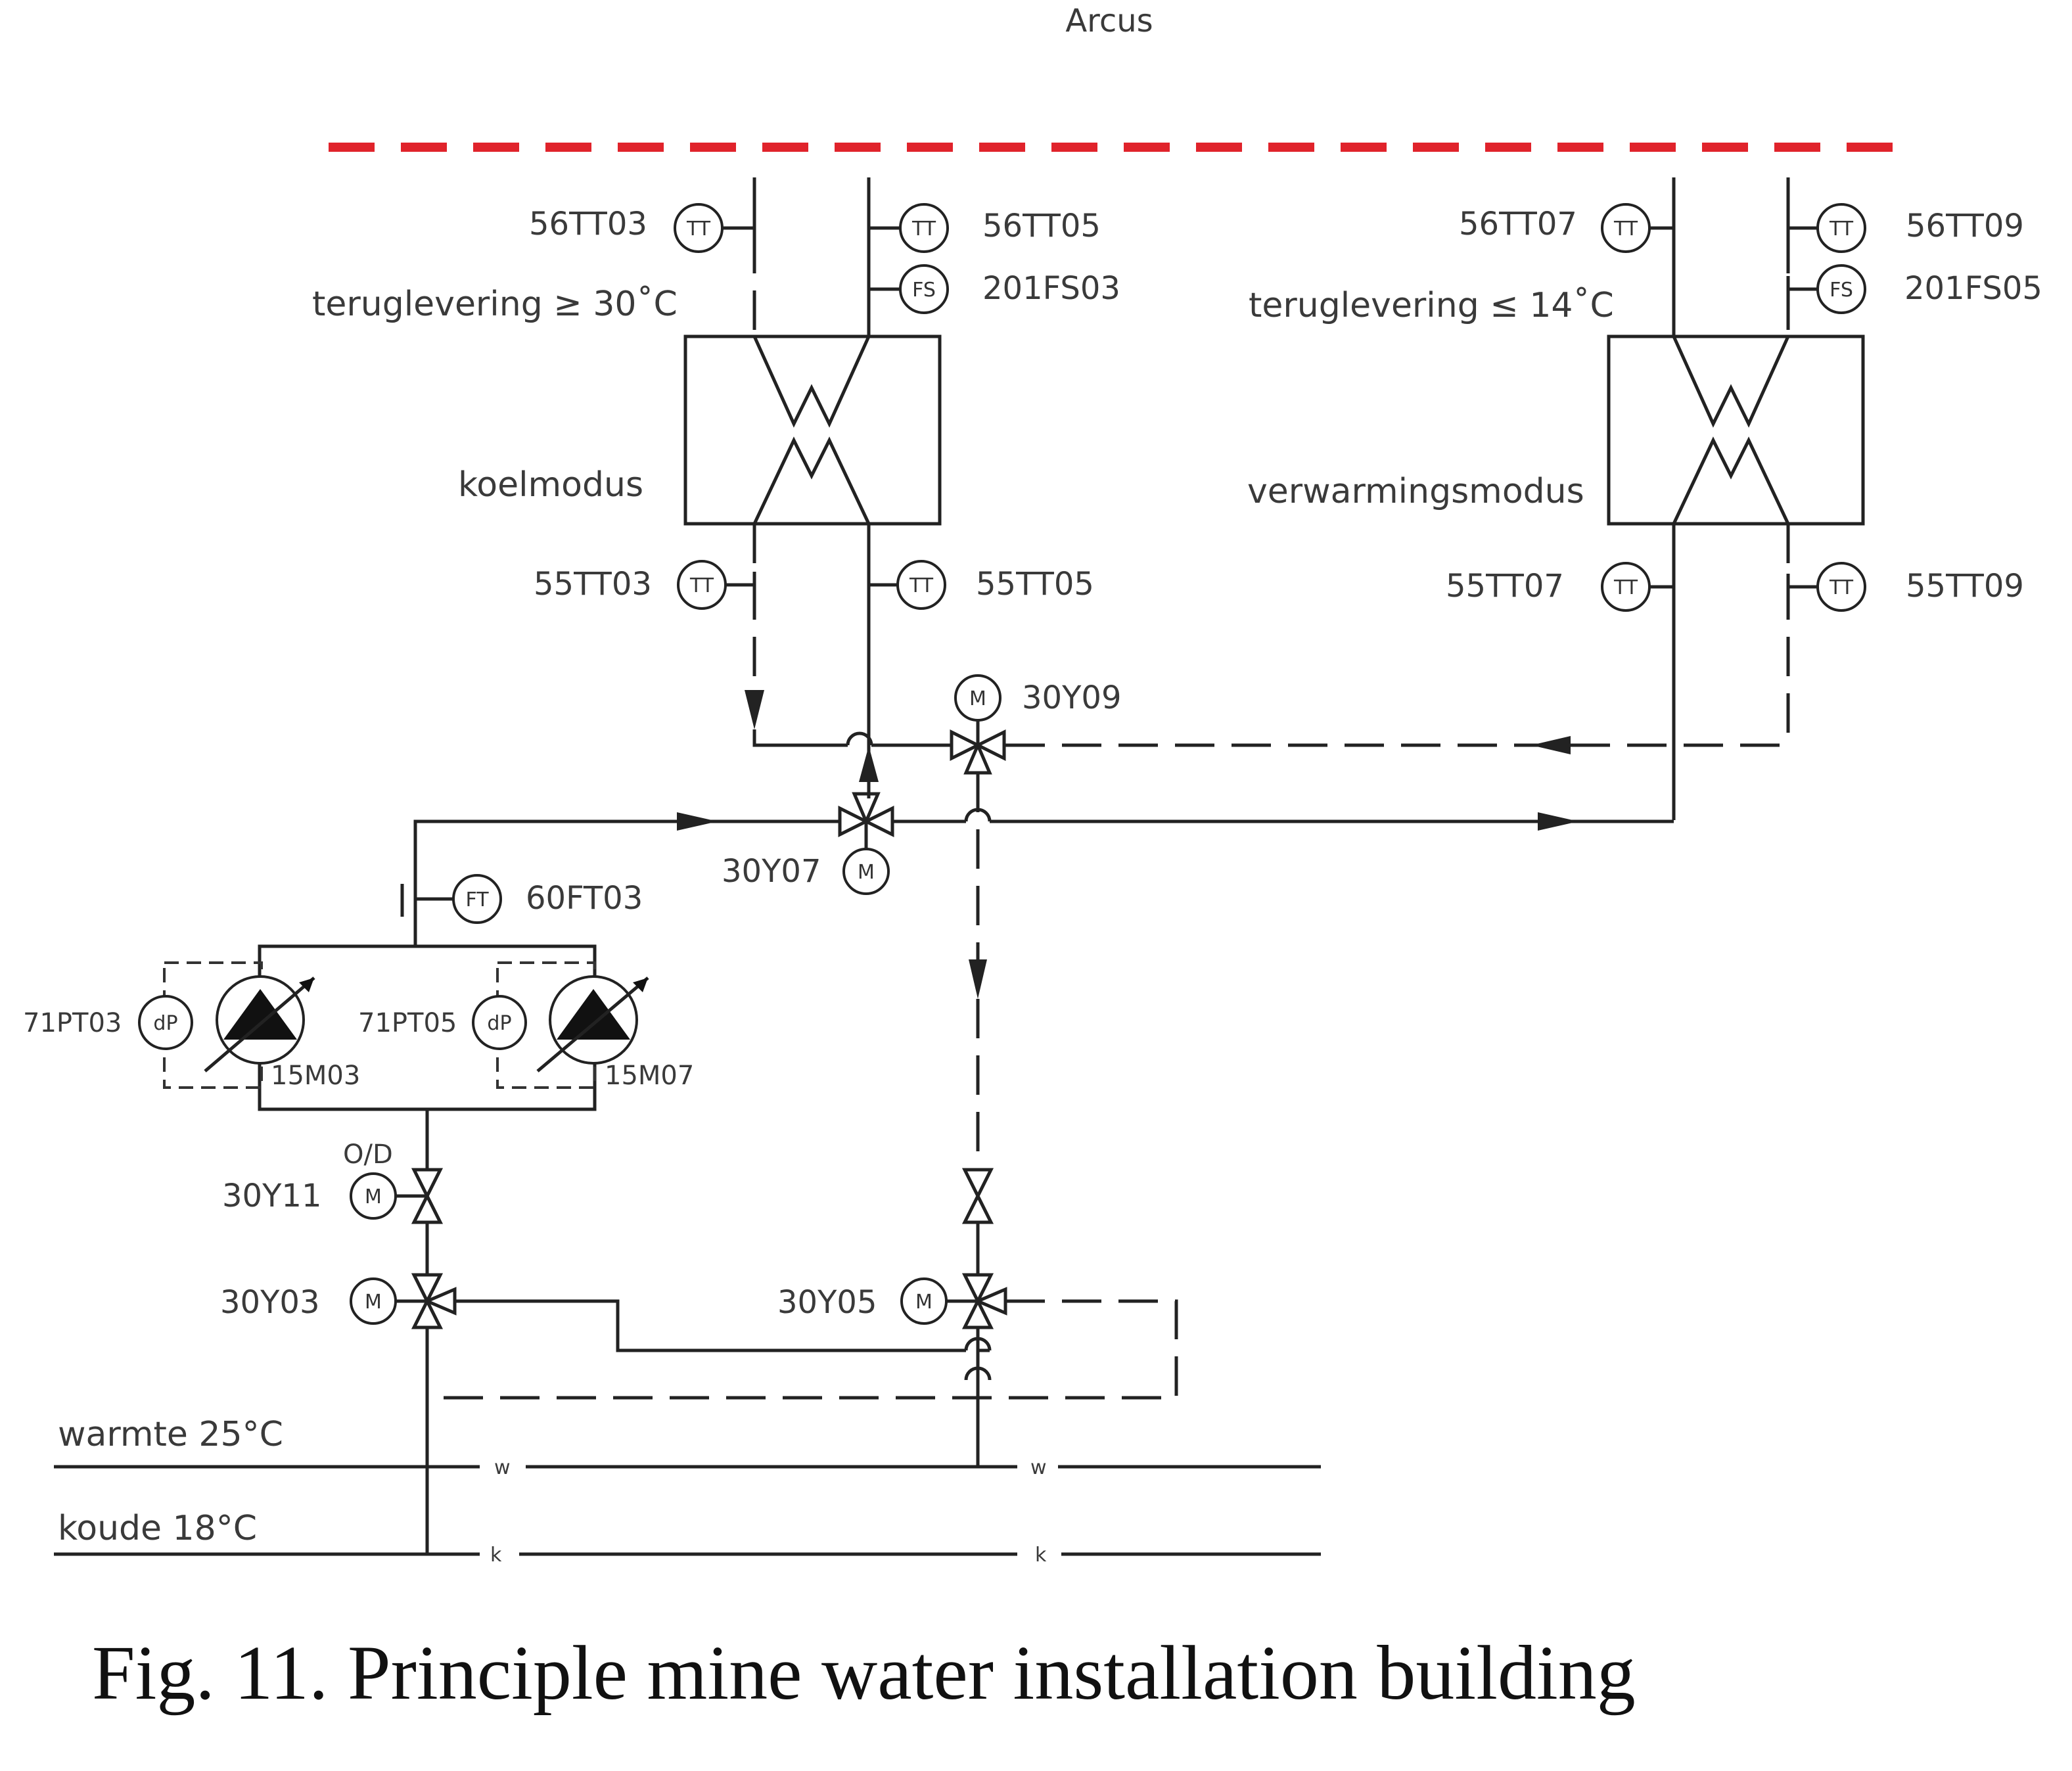  What do you see at coordinates (812, 430) in the screenshot?
I see `heat-exchanger-cooling` at bounding box center [812, 430].